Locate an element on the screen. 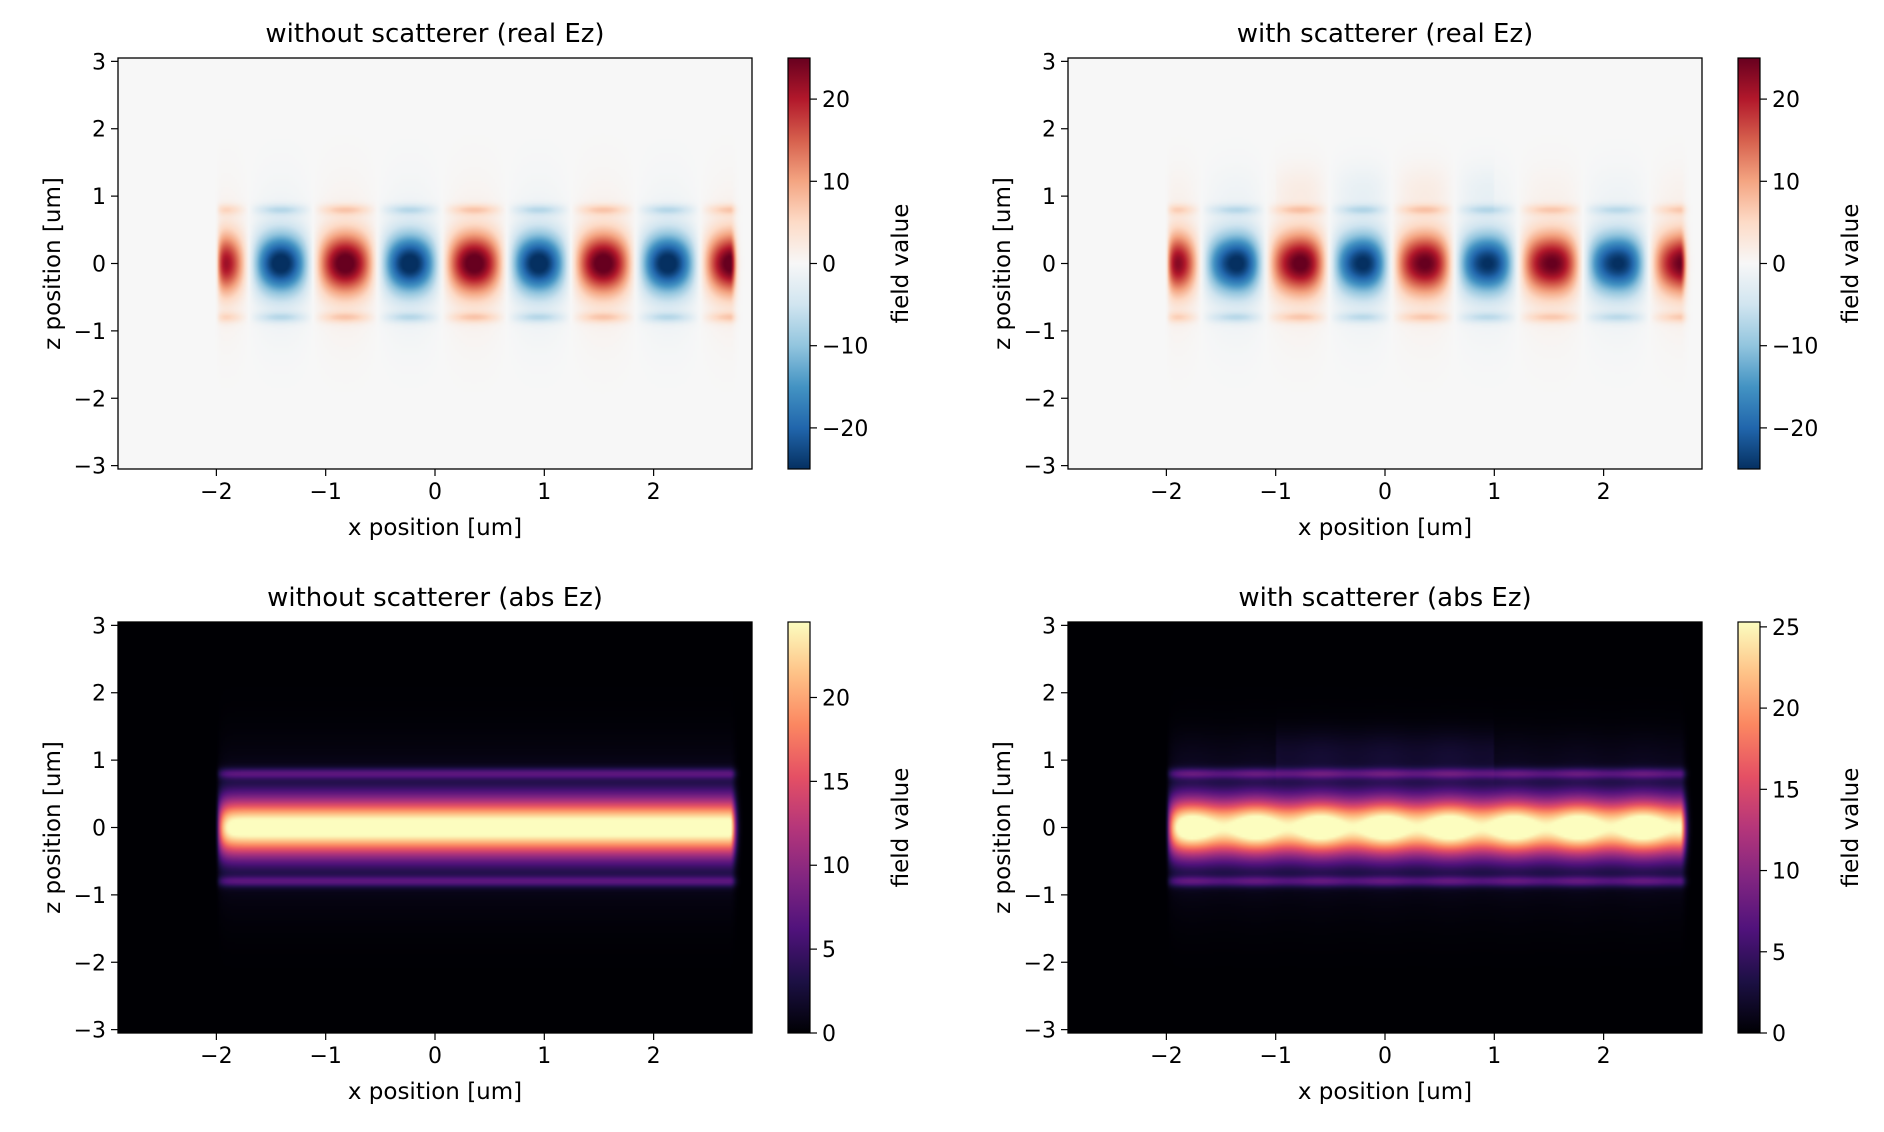  subplot-title: with scatterer (abs Ez) is located at coordinates (1384, 598).